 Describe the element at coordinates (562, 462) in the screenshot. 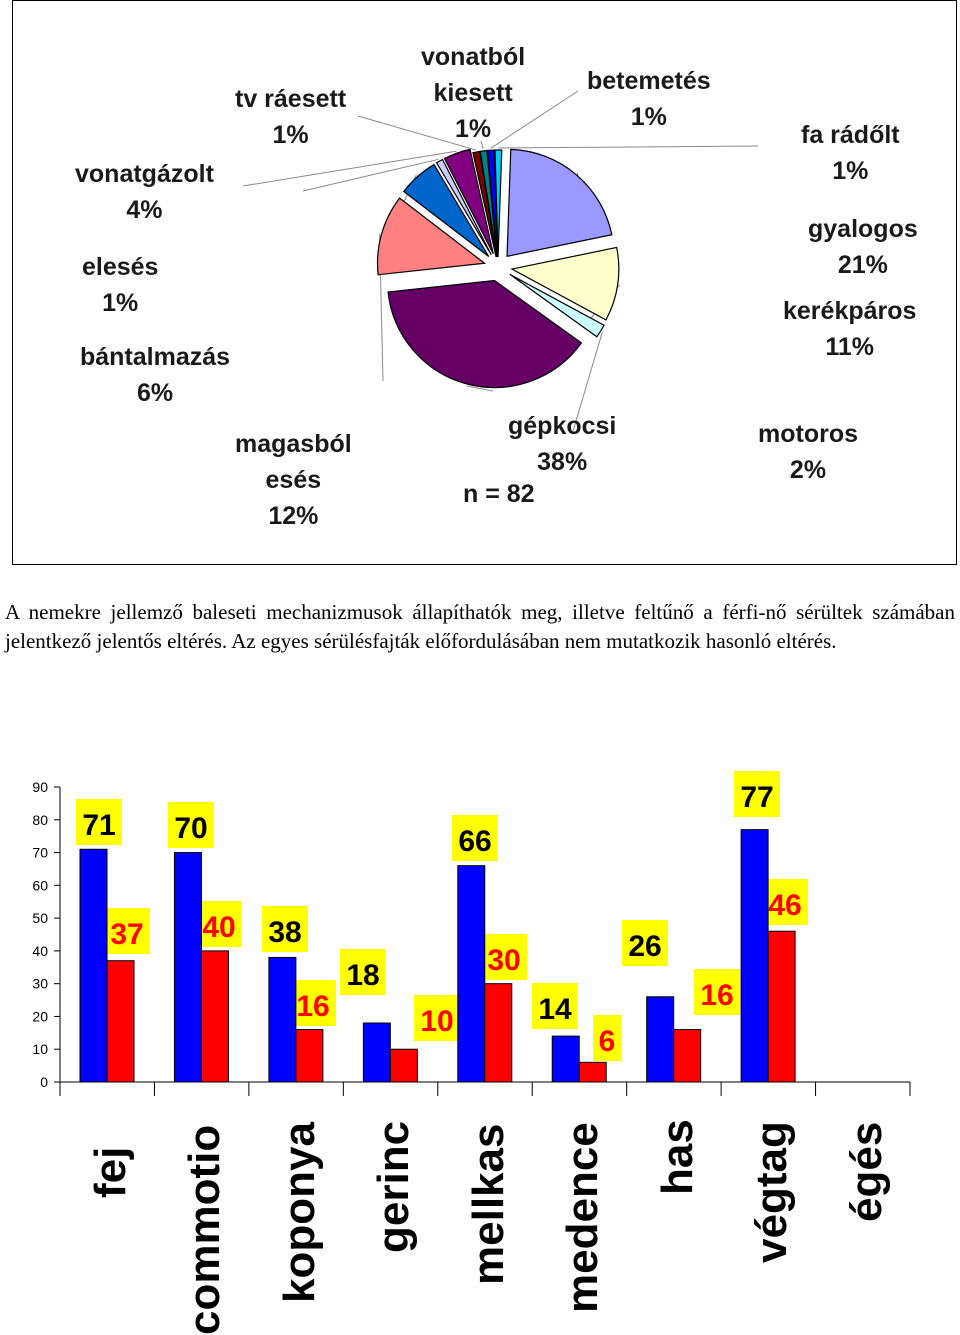

I see `pie-label-percent: 38%` at that location.